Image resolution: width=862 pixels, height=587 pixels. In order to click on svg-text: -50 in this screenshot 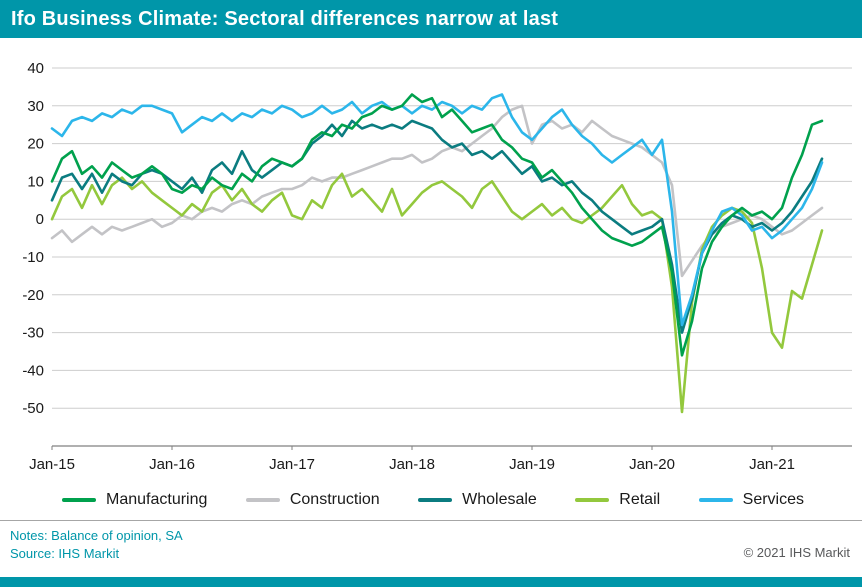, I will do `click(33, 408)`.